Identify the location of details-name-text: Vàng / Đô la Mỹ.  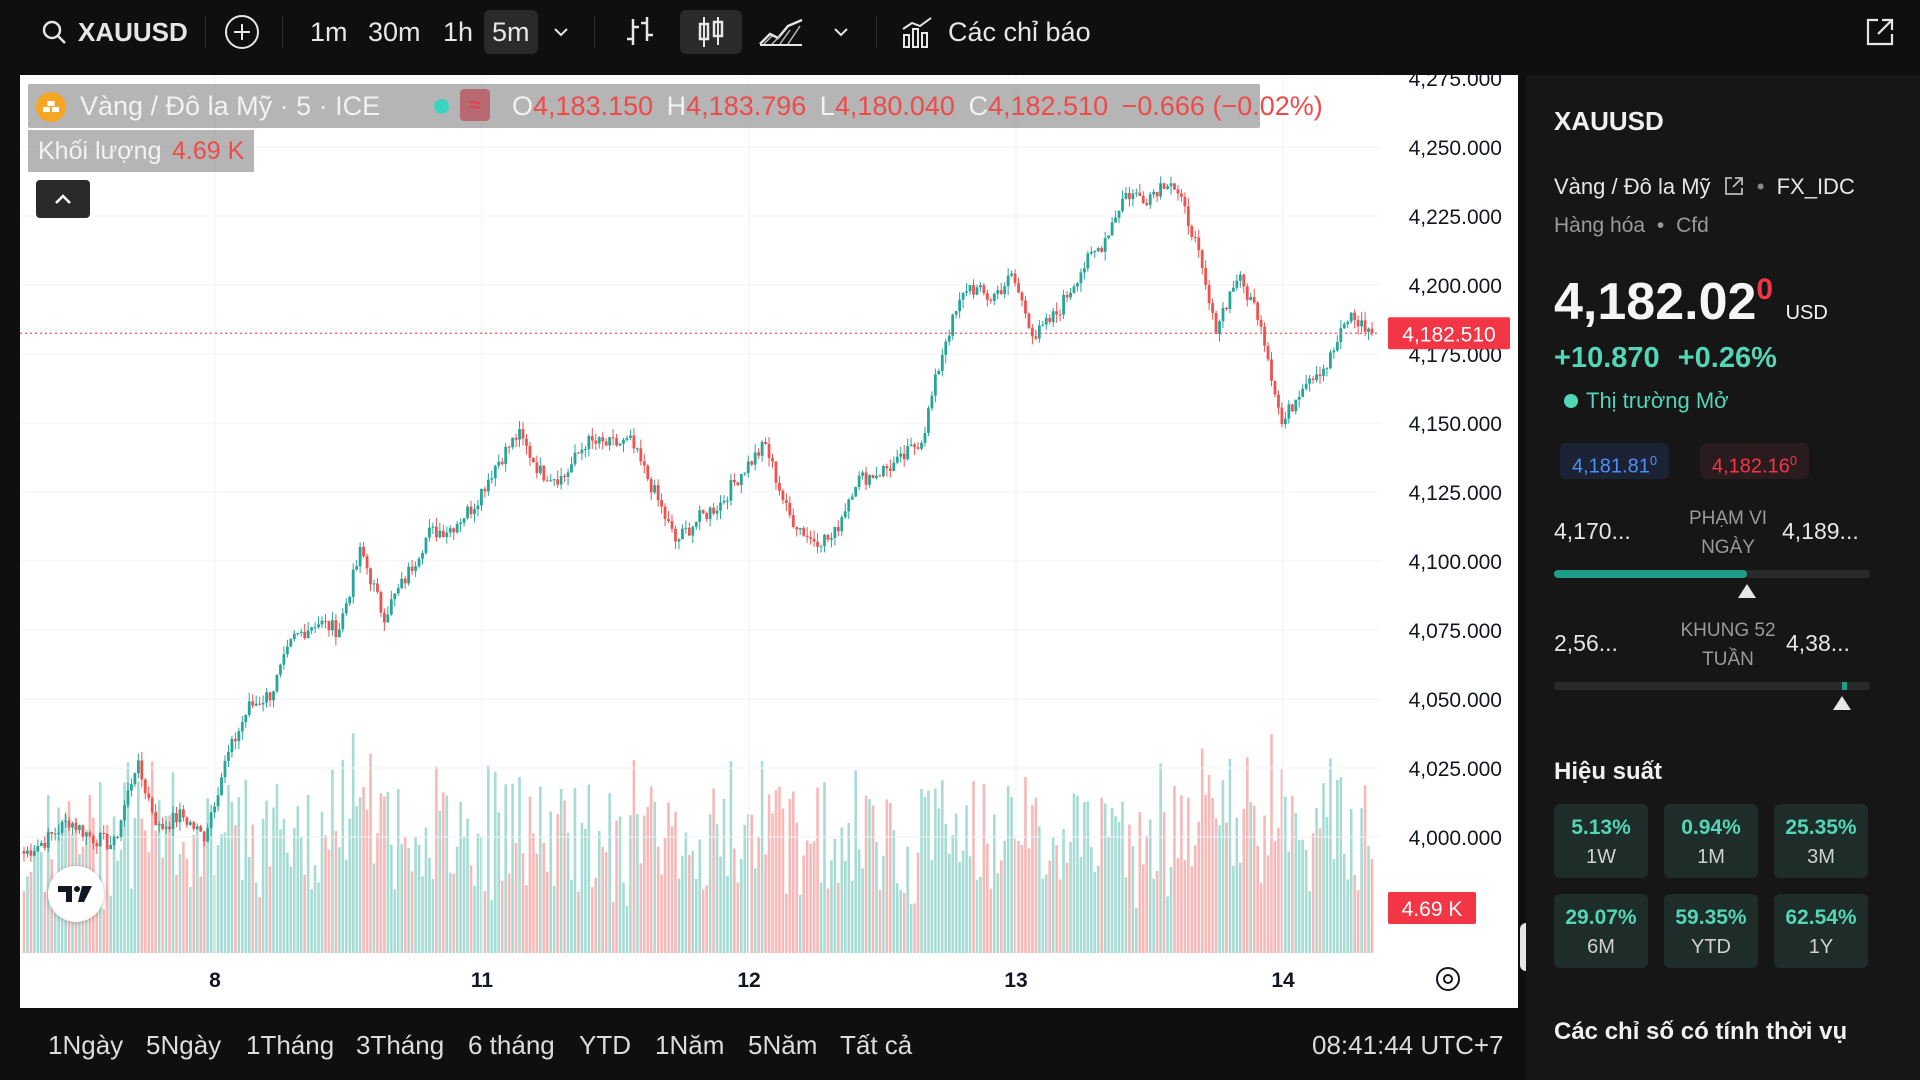
(1632, 186).